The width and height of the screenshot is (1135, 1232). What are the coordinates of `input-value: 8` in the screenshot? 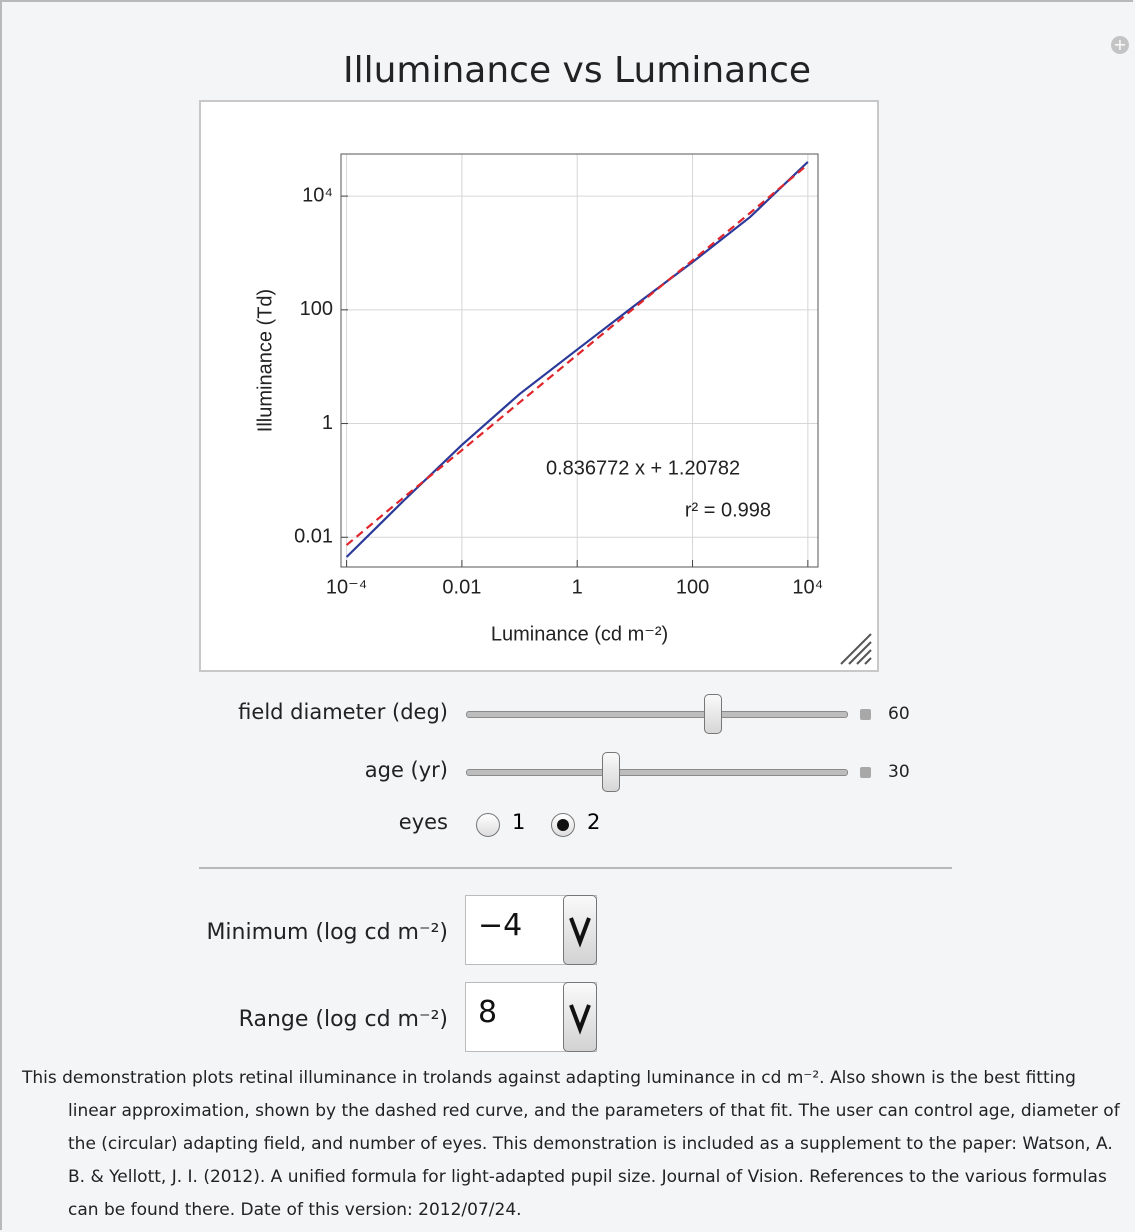 It's located at (488, 1012).